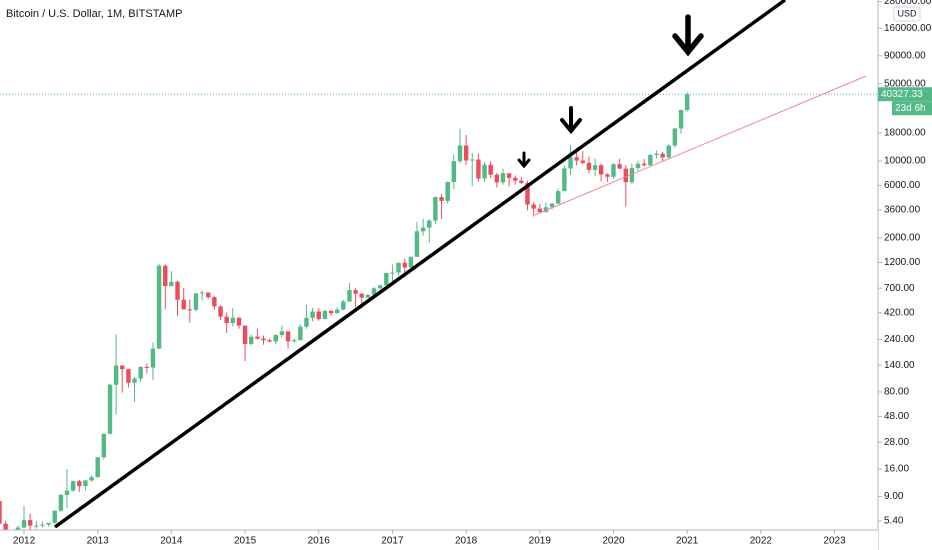 This screenshot has width=932, height=550. What do you see at coordinates (902, 94) in the screenshot?
I see `last-price-label: 40327.33` at bounding box center [902, 94].